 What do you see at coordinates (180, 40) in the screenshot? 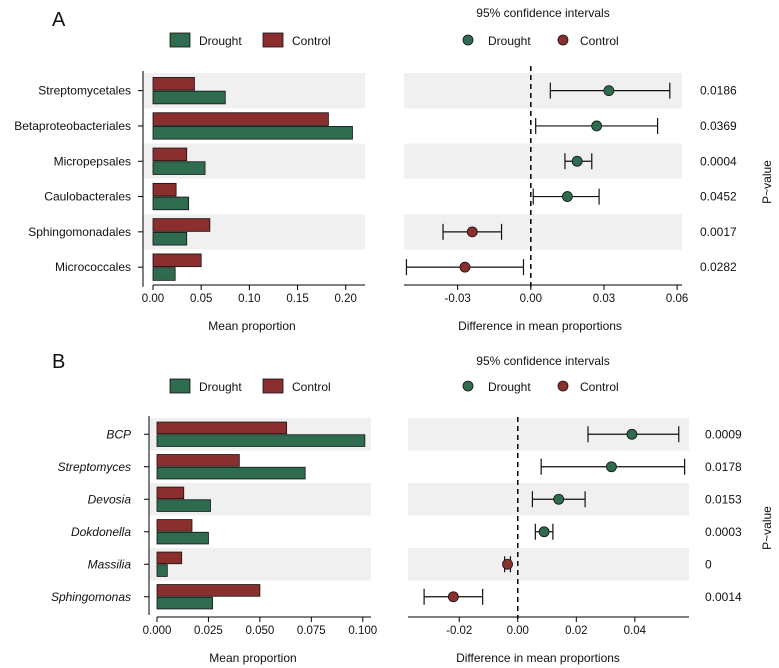
I see `panel-a-legend-drought-swatch` at bounding box center [180, 40].